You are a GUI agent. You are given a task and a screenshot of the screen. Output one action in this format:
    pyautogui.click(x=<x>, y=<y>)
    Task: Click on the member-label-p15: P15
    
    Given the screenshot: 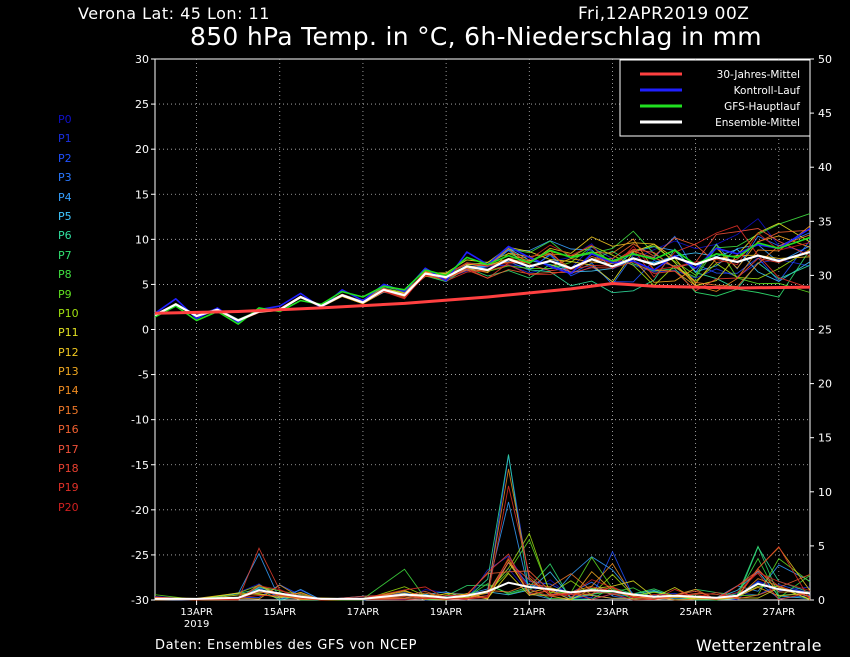 What is the action you would take?
    pyautogui.click(x=68, y=410)
    